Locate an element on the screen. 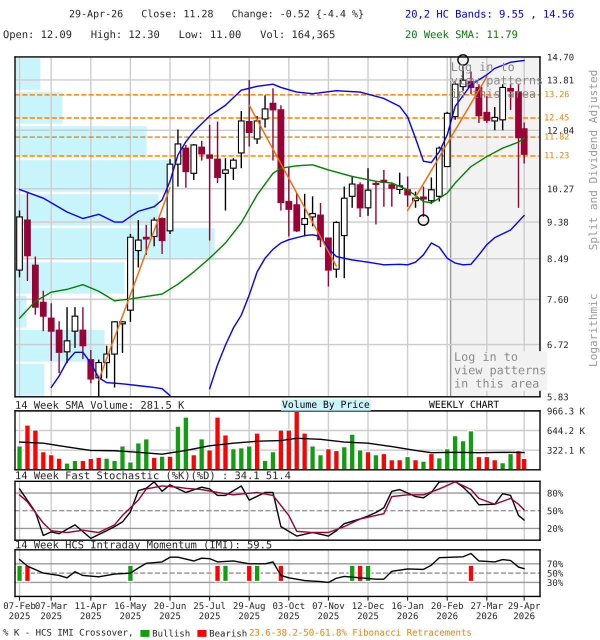 The height and width of the screenshot is (640, 600). y-tick-label: 644.2 K is located at coordinates (566, 430).